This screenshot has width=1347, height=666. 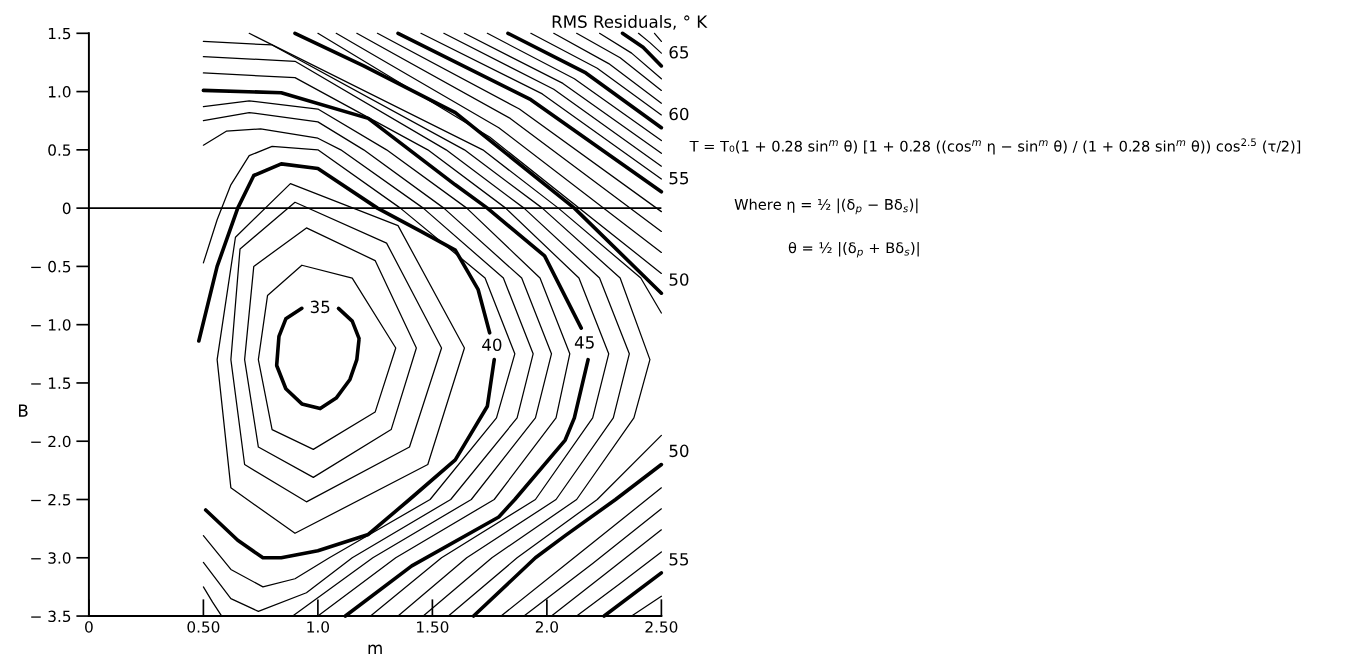 What do you see at coordinates (492, 345) in the screenshot?
I see `series-label: 40` at bounding box center [492, 345].